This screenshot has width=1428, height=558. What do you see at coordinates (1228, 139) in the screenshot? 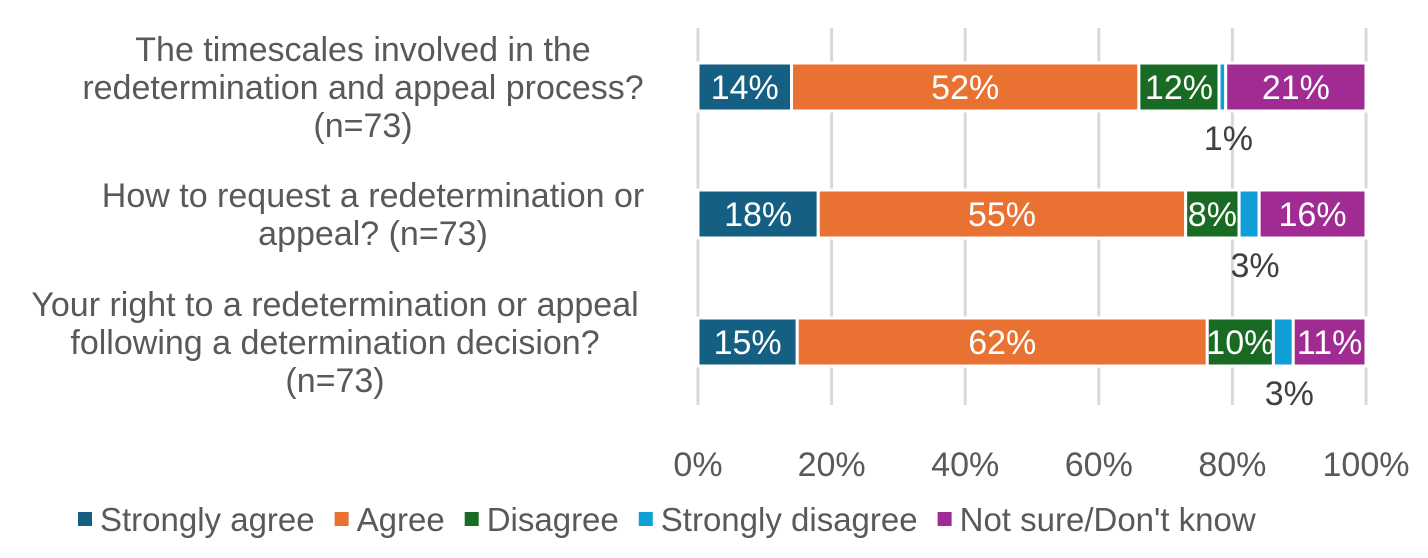
I see `data-label: 1%` at bounding box center [1228, 139].